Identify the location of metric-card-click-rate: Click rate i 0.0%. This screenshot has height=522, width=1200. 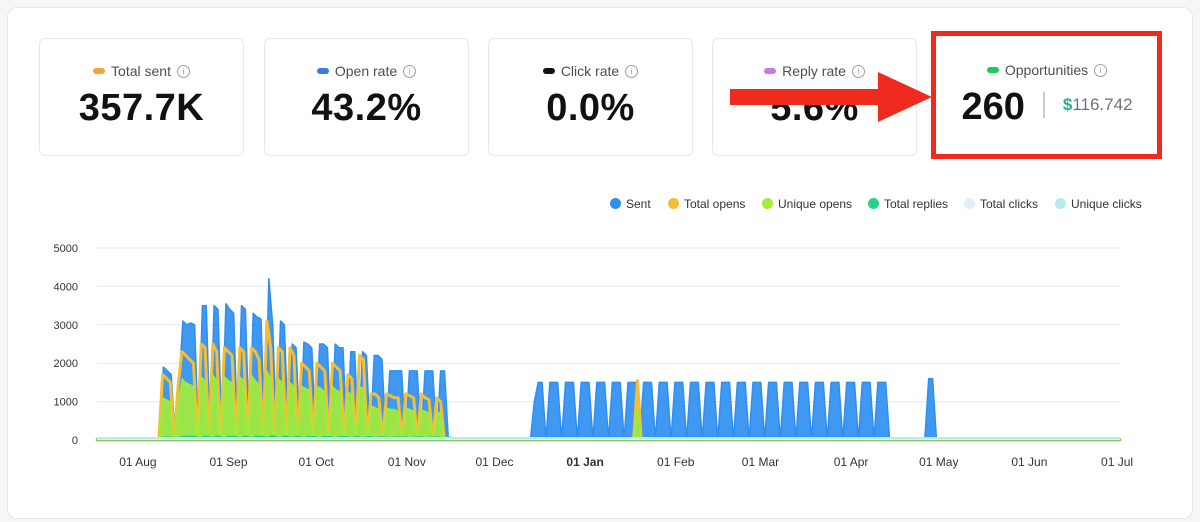
(590, 97).